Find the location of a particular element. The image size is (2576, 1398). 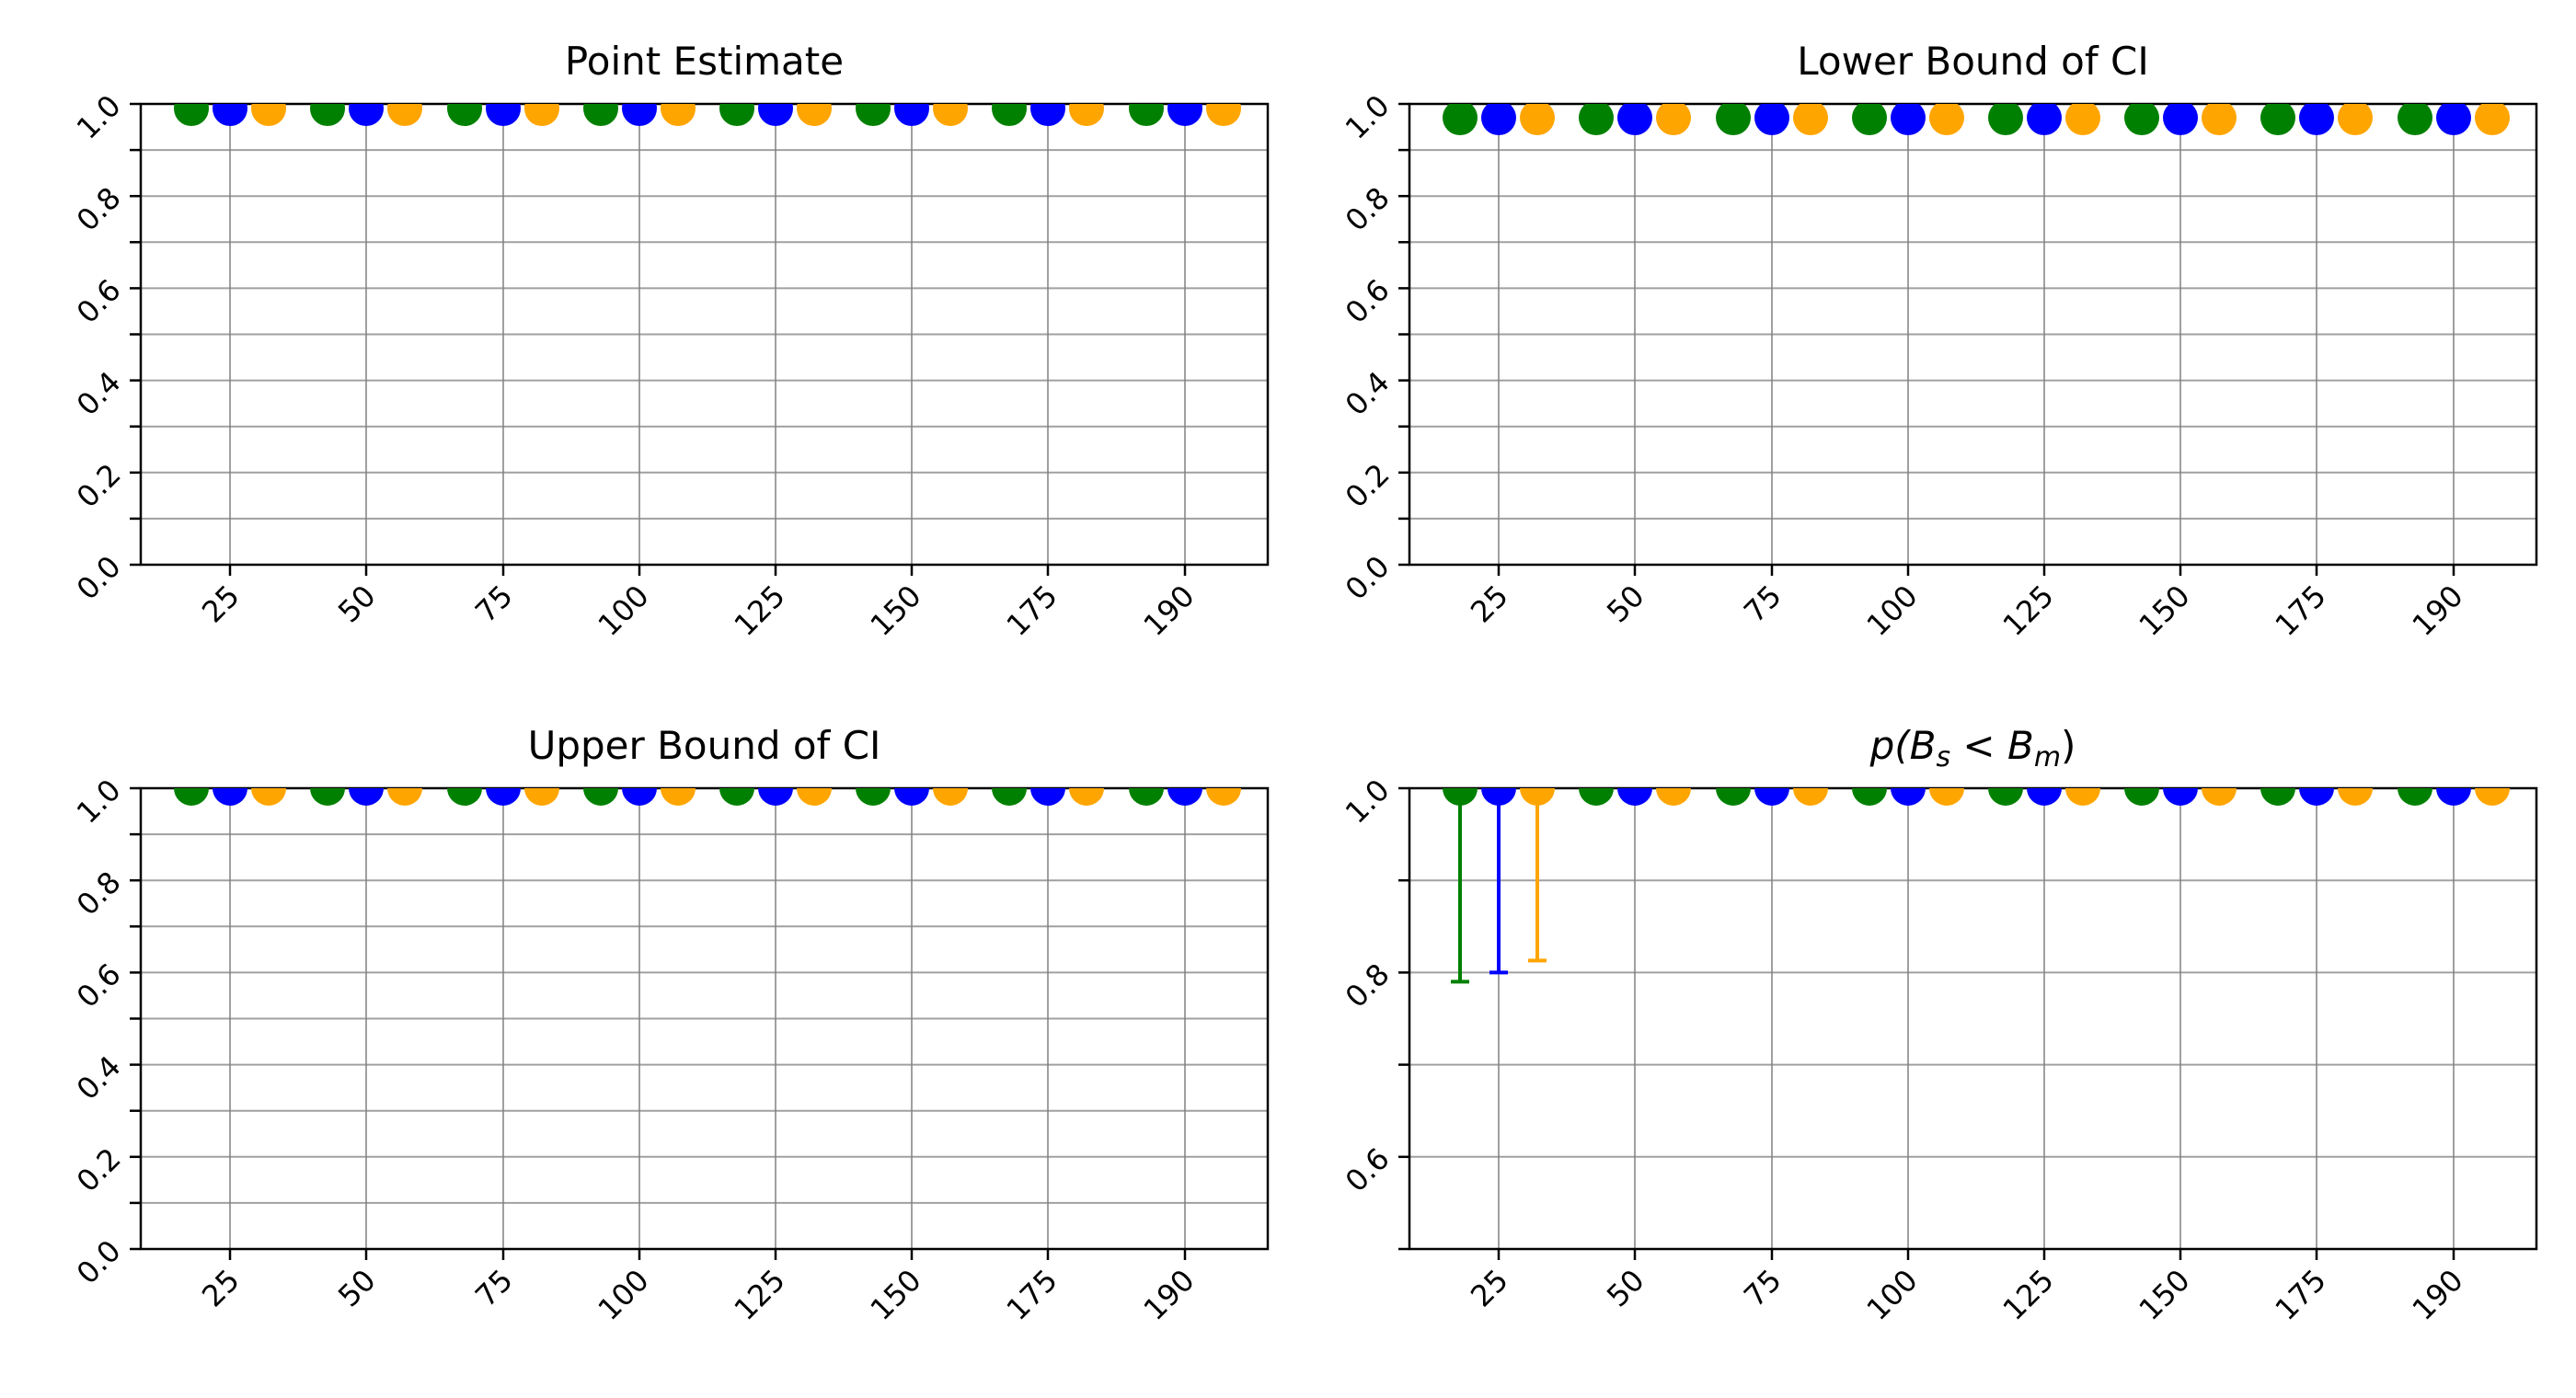

title-part-close: ) is located at coordinates (2068, 745).